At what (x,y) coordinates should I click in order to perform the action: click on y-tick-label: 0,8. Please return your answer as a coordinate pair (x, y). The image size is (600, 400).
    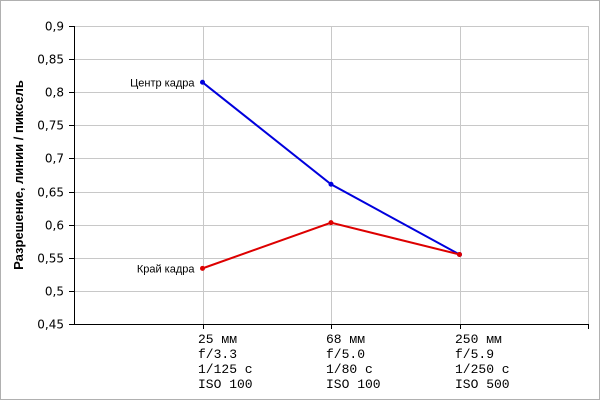
    Looking at the image, I should click on (54, 93).